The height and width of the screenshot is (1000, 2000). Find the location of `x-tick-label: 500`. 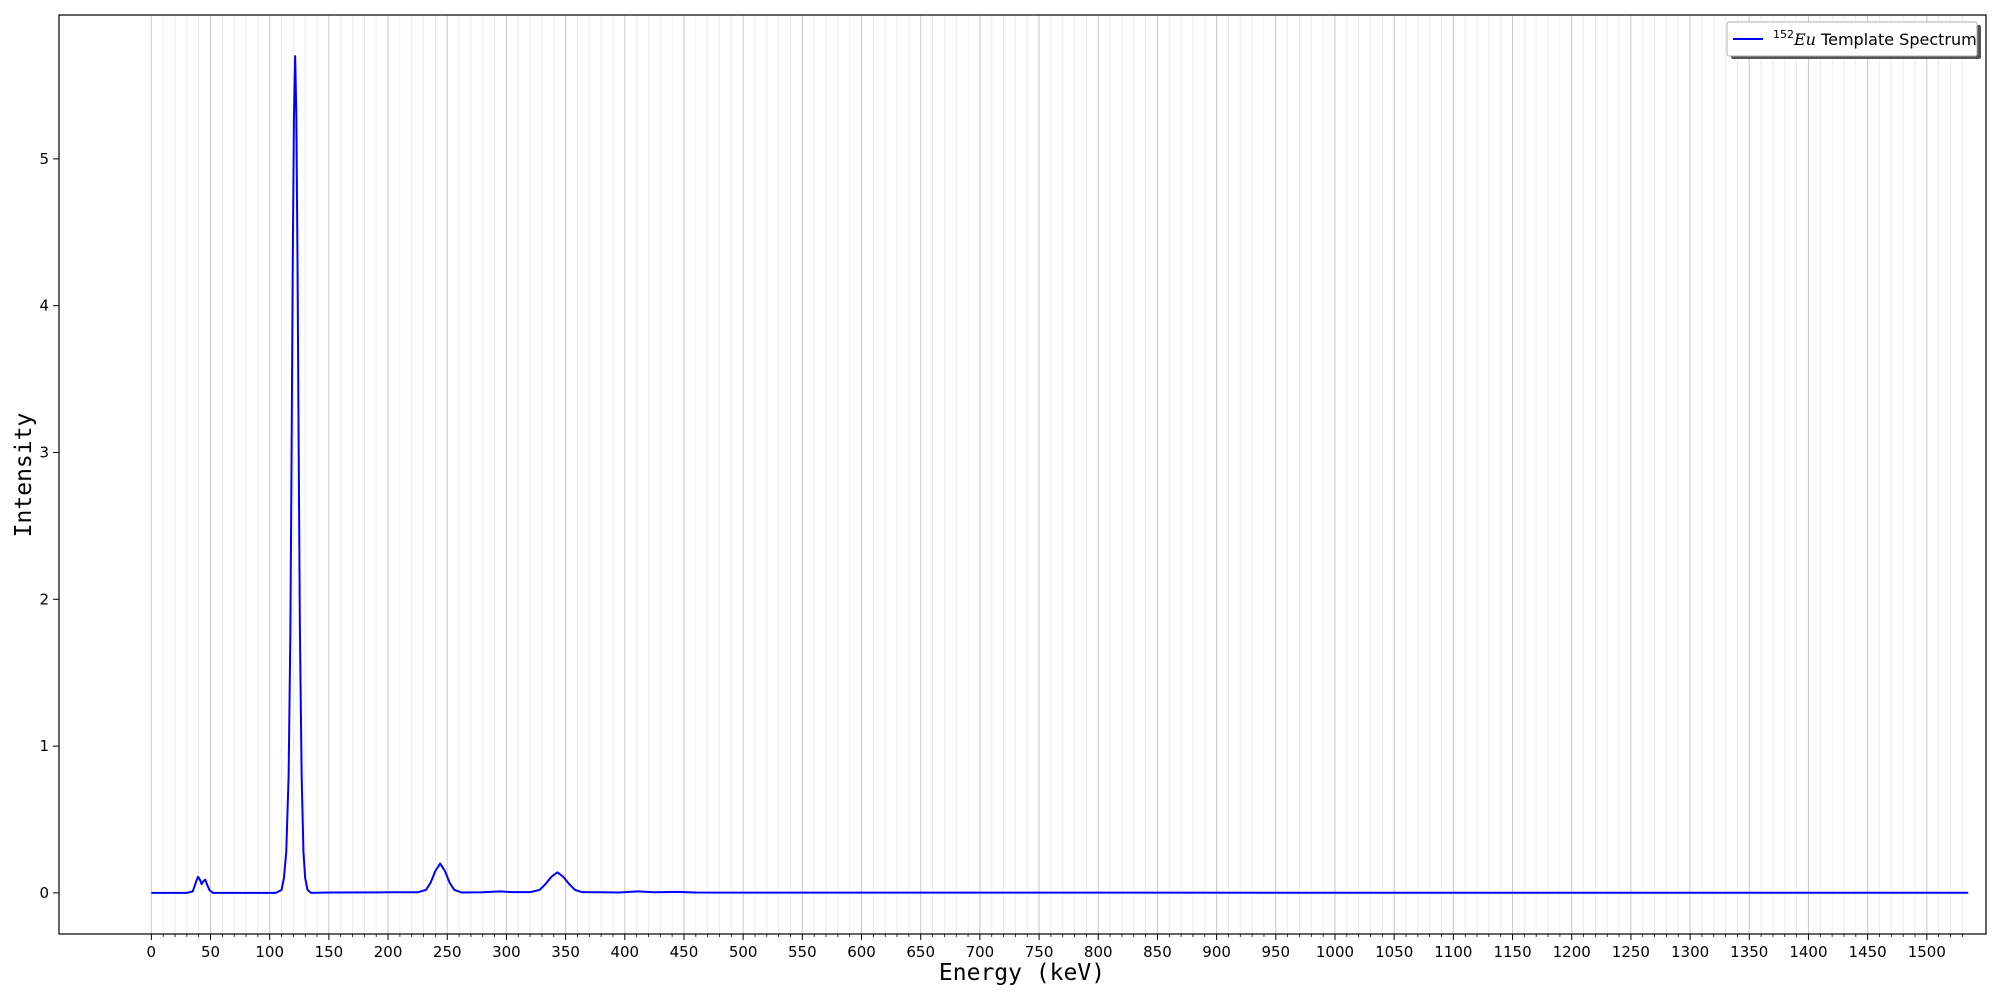

x-tick-label: 500 is located at coordinates (743, 952).